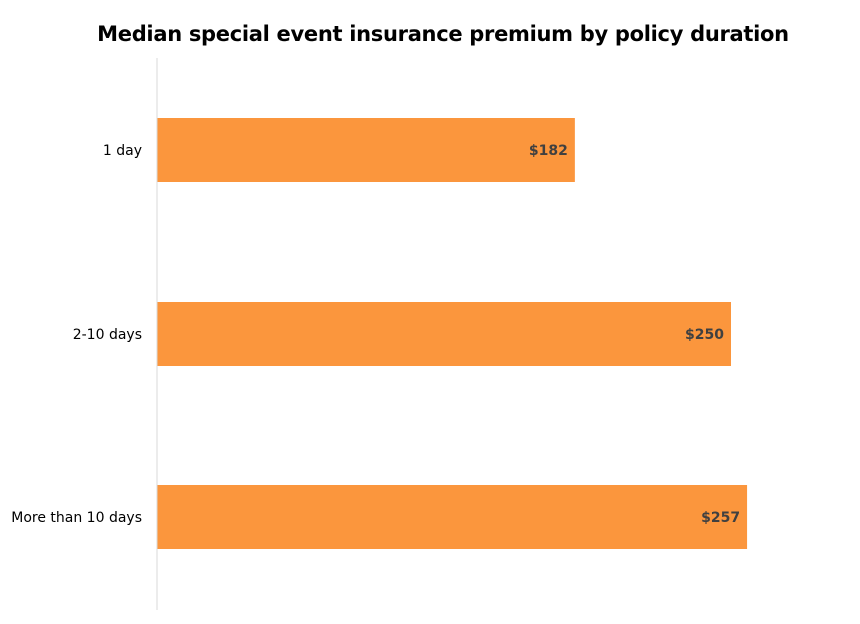  Describe the element at coordinates (122, 151) in the screenshot. I see `category-label: 1 day` at that location.